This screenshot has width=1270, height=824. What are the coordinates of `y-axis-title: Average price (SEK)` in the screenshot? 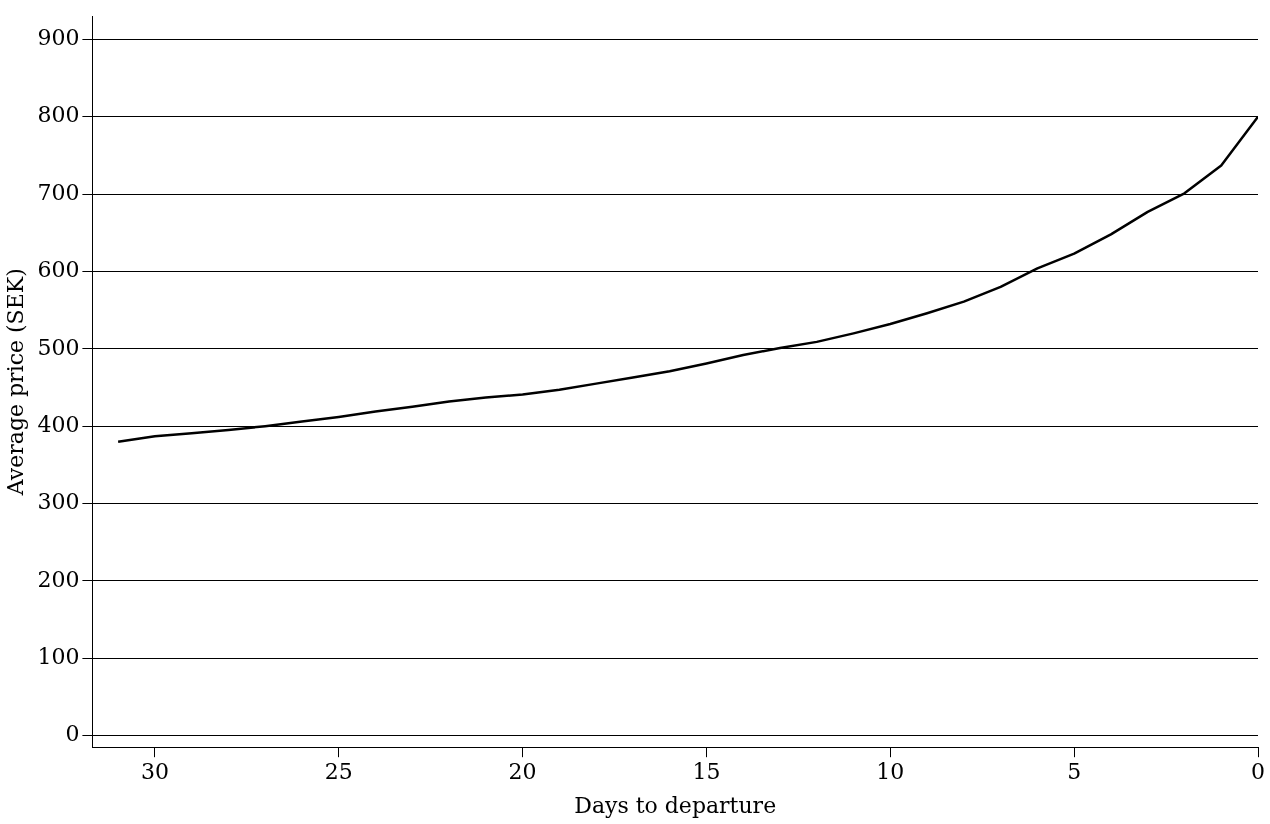 It's located at (15, 382).